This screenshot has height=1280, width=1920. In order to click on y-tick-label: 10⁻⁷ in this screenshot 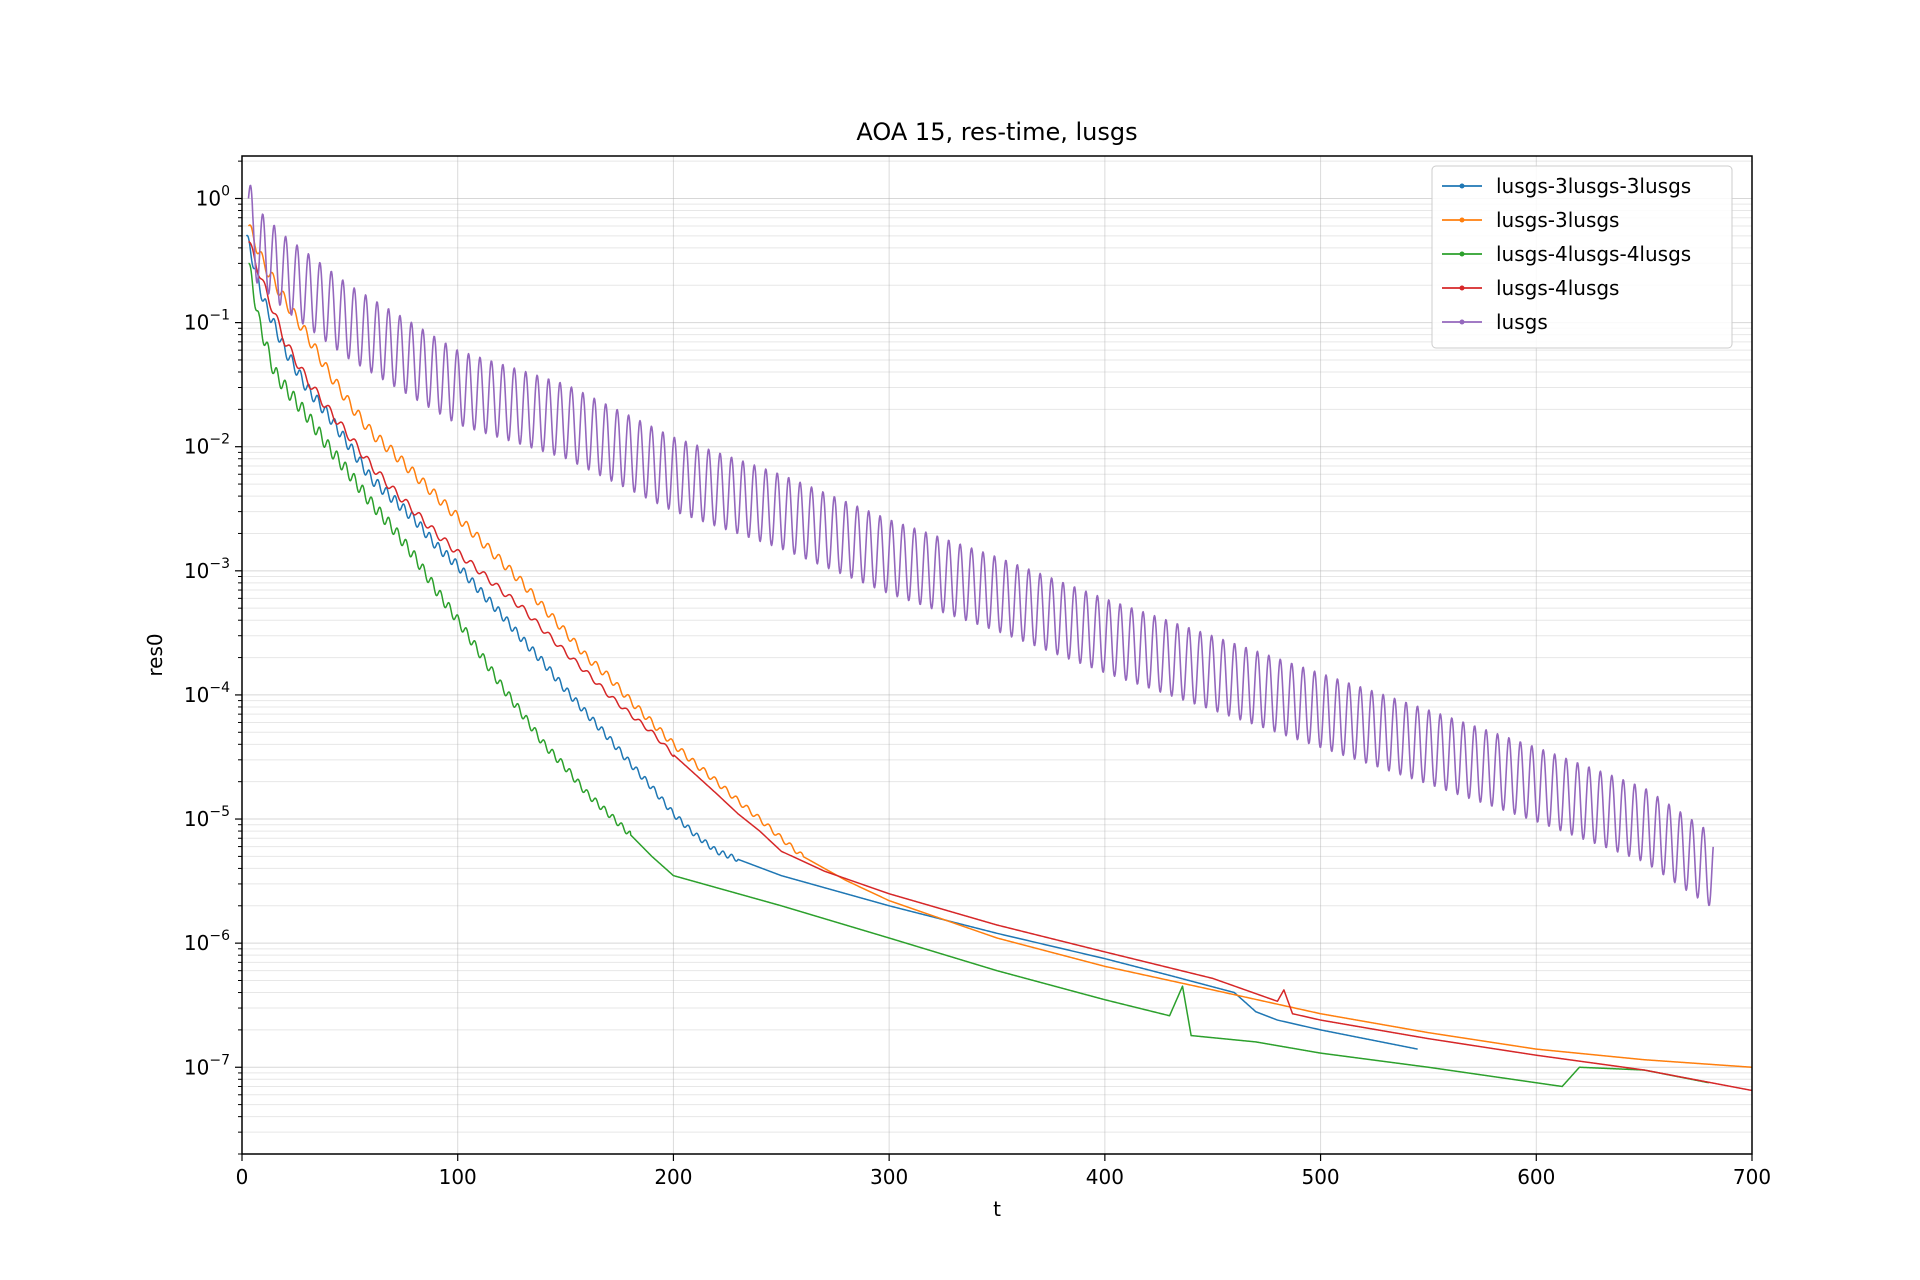, I will do `click(207, 1065)`.